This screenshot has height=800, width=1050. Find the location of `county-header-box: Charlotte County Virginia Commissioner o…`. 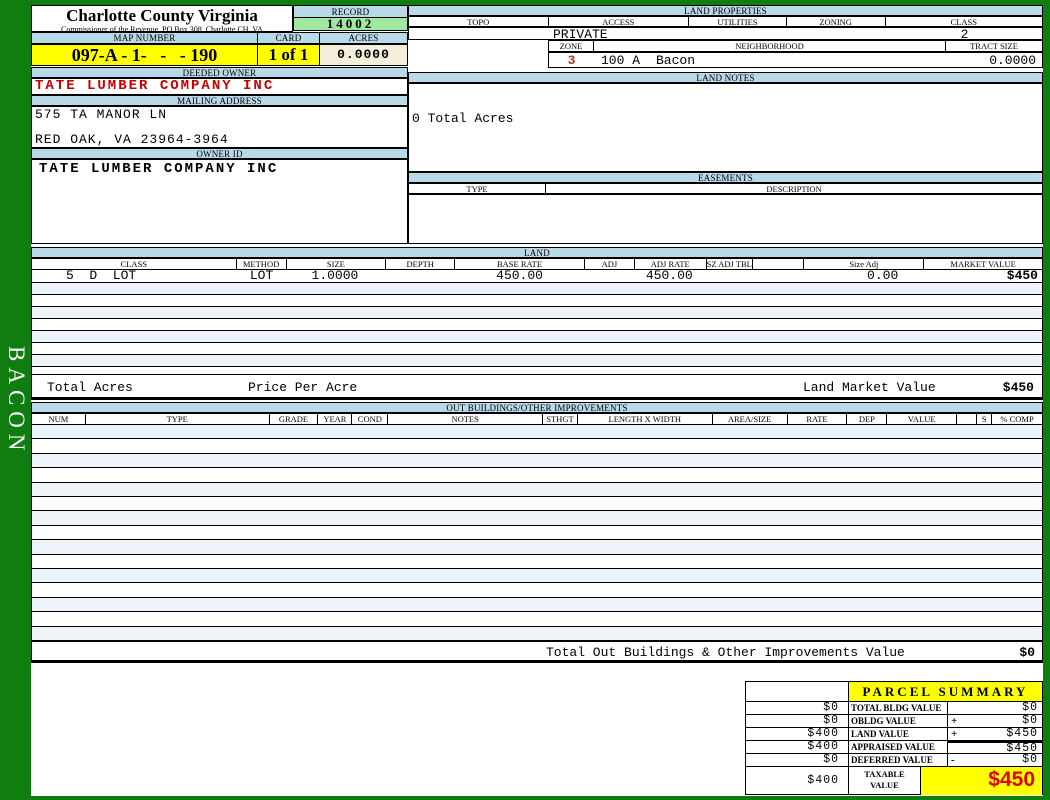

county-header-box: Charlotte County Virginia Commissioner o… is located at coordinates (162, 19).